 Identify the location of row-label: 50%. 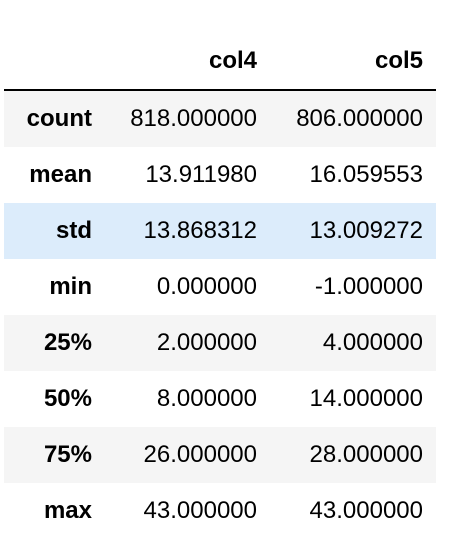
(67, 398).